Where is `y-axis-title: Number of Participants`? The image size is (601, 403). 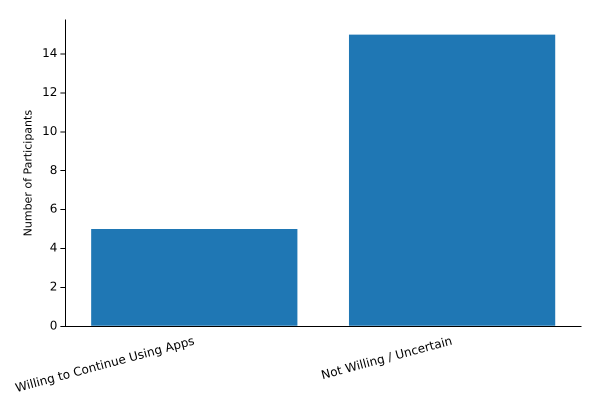
y-axis-title: Number of Participants is located at coordinates (27, 173).